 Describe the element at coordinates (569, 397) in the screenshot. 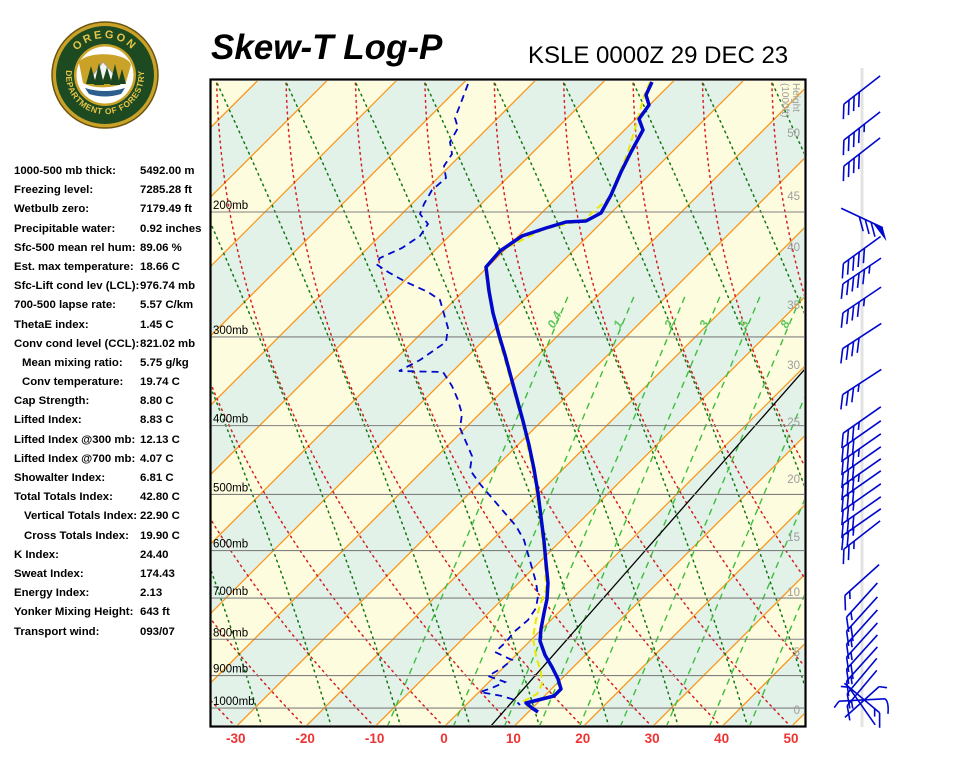

I see `temperature-trace` at that location.